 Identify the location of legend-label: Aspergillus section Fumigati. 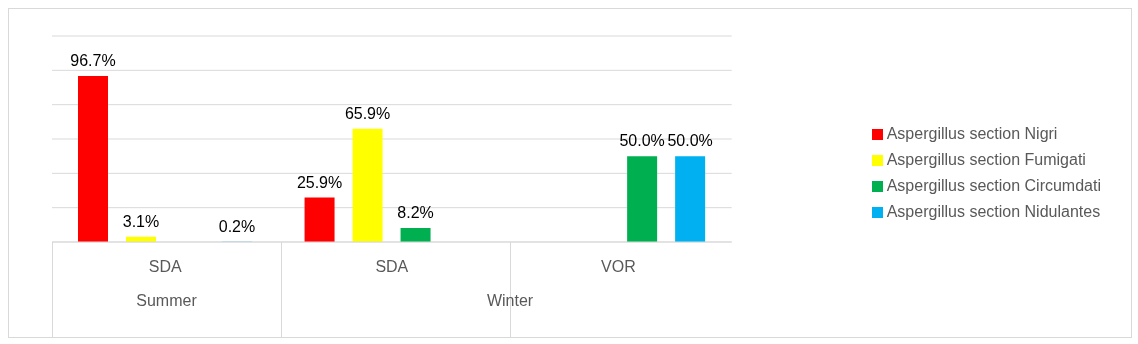
(986, 159).